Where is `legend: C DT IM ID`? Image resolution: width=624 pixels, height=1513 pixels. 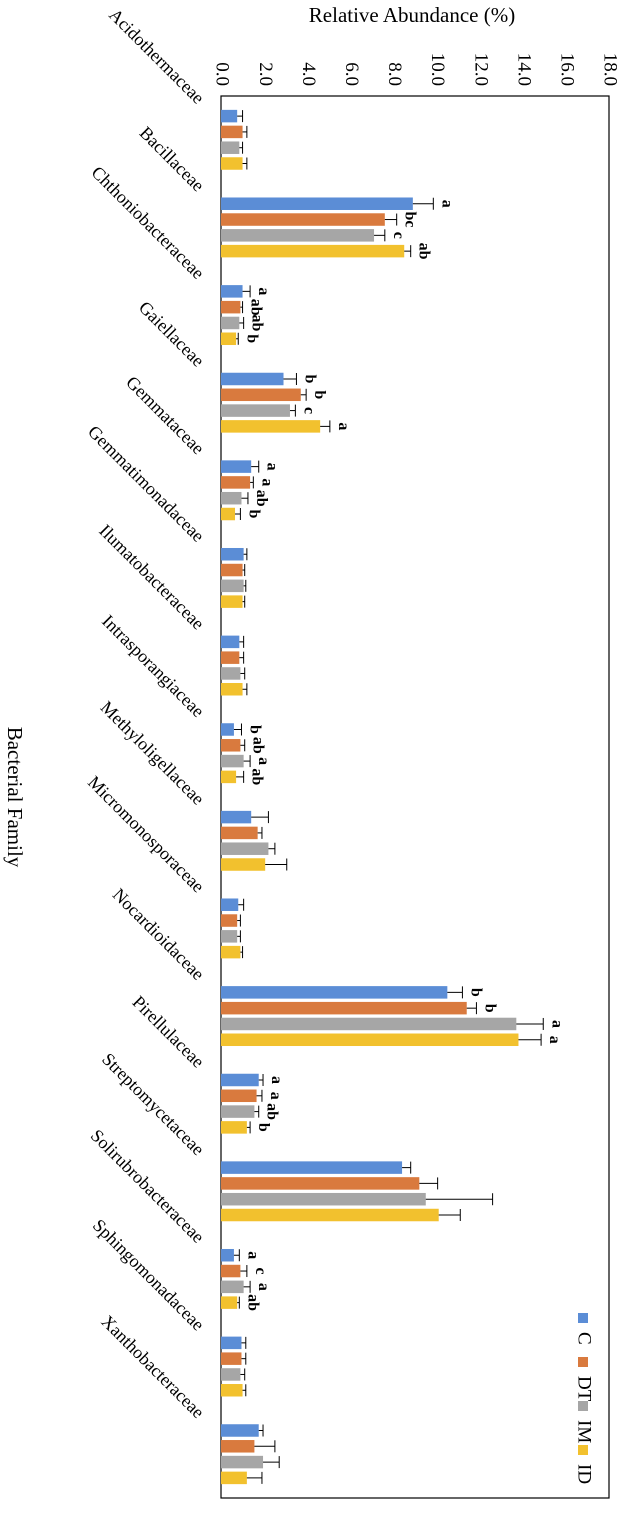 legend: C DT IM ID is located at coordinates (584, 1398).